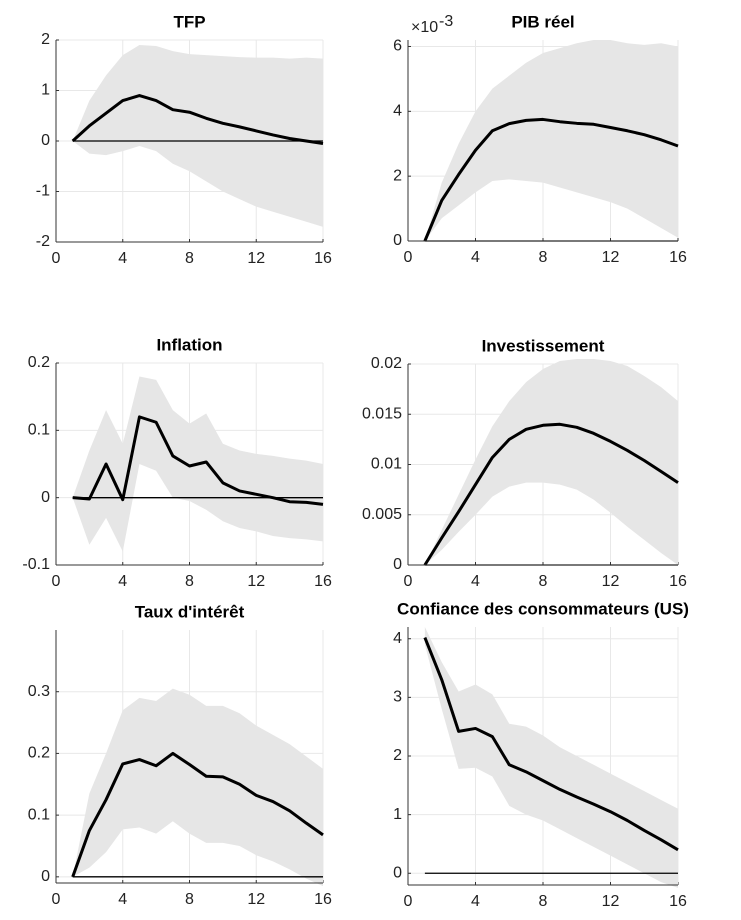  Describe the element at coordinates (386, 464) in the screenshot. I see `y-tick-label: 0.01` at that location.